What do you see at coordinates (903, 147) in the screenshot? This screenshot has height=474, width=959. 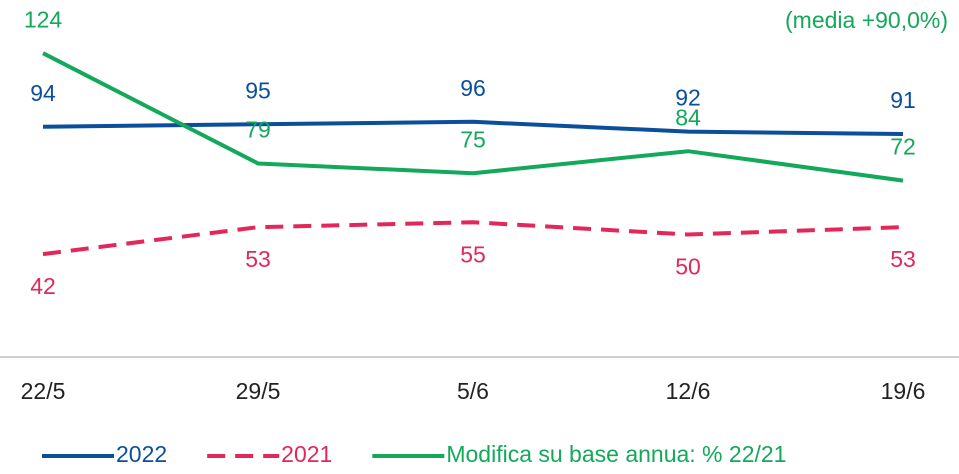 I see `data-label: 72` at bounding box center [903, 147].